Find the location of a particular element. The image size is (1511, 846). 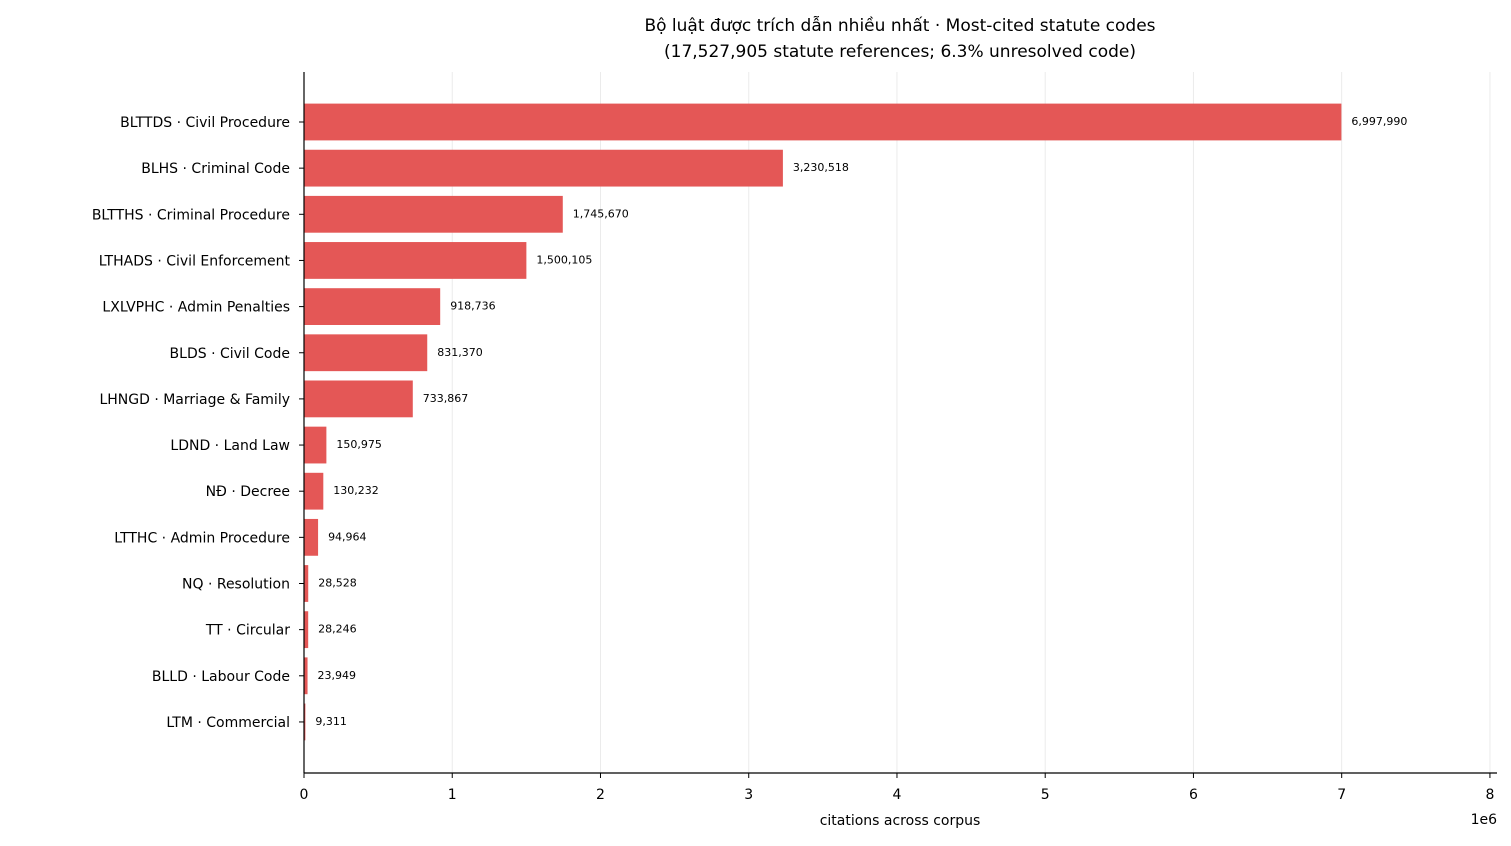

y-tick-label: BLHS · Criminal Code is located at coordinates (215, 169).